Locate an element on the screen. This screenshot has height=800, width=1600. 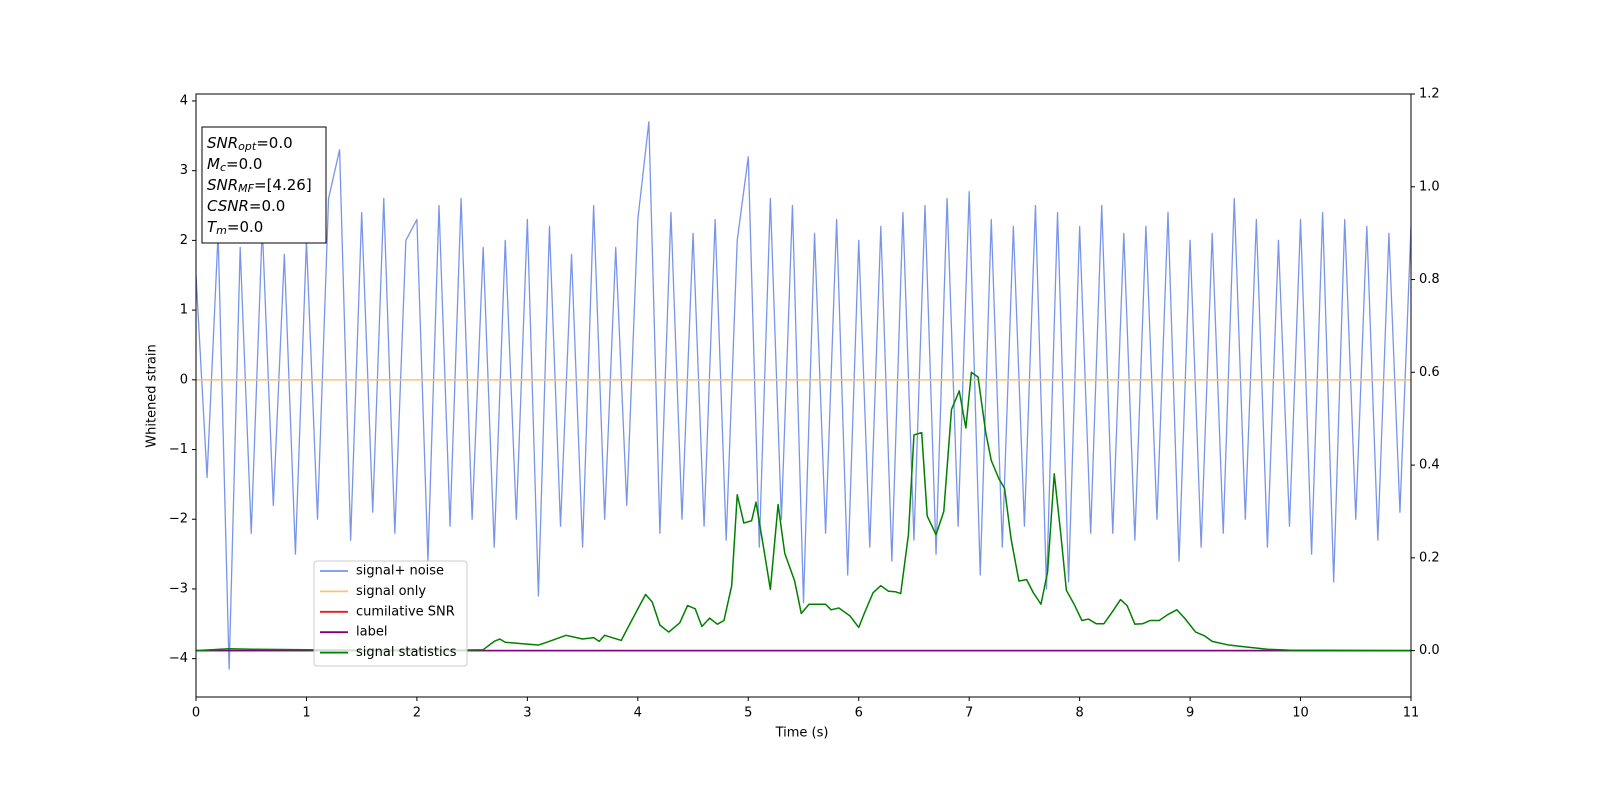
y-tick-label: 4 is located at coordinates (184, 100).